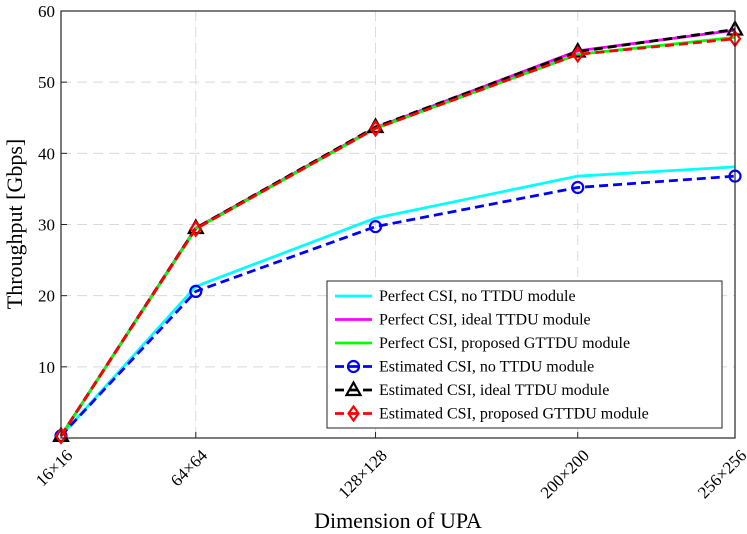 The image size is (747, 534). I want to click on legend-box, so click(524, 354).